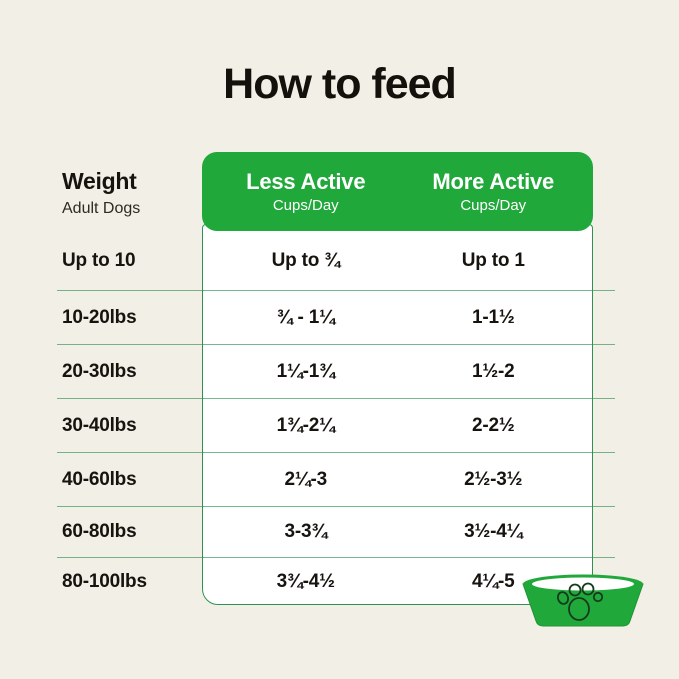 This screenshot has width=679, height=679. What do you see at coordinates (493, 260) in the screenshot?
I see `more-active-cell: Up to 1` at bounding box center [493, 260].